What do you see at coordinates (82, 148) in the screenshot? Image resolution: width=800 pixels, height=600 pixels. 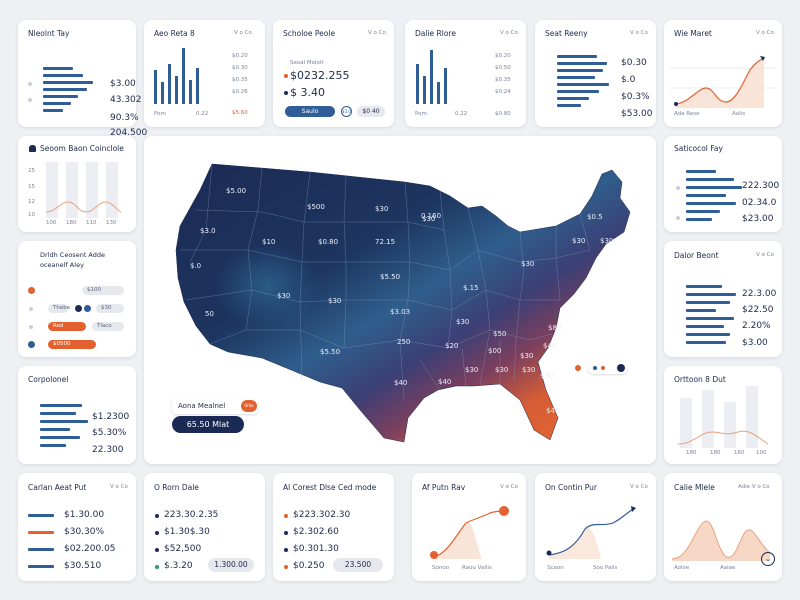 I see `card-title: Seoom Baon Coinclole` at bounding box center [82, 148].